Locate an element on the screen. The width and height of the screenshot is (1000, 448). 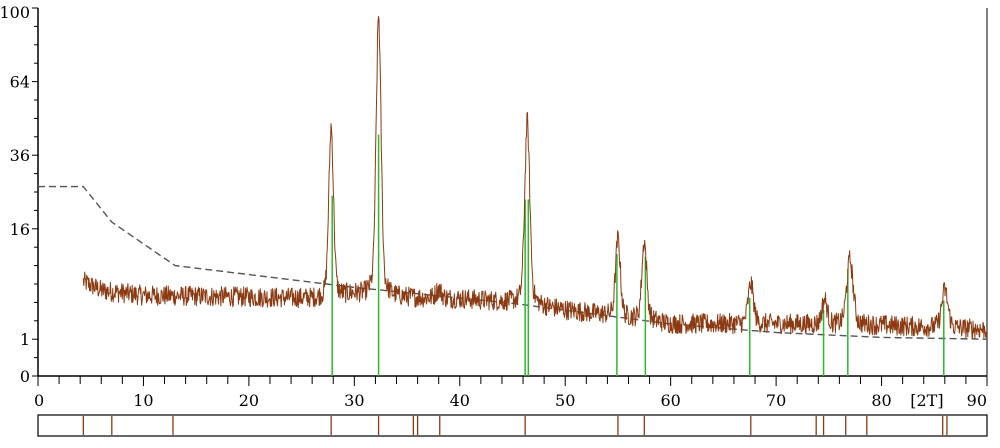
x-tick-labels: 0 10 20 30 40 50 60 70 80 90 [2T] is located at coordinates (510, 400).